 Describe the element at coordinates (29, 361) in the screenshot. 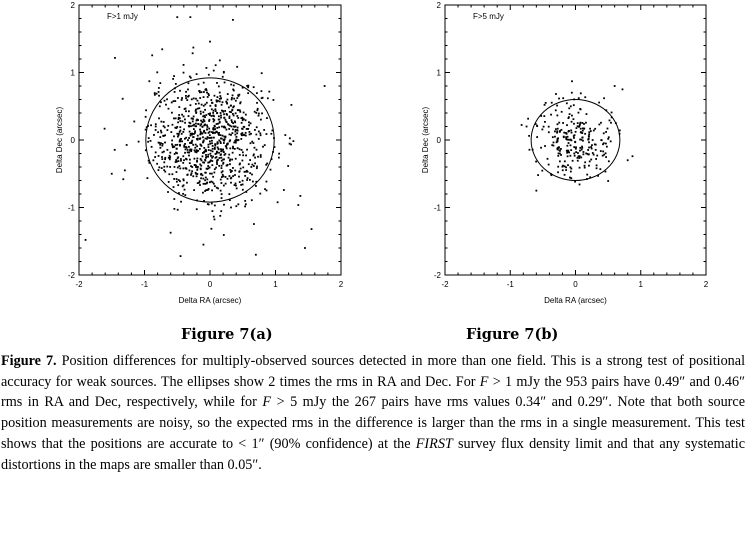

I see `caption-label: Figure 7.` at that location.